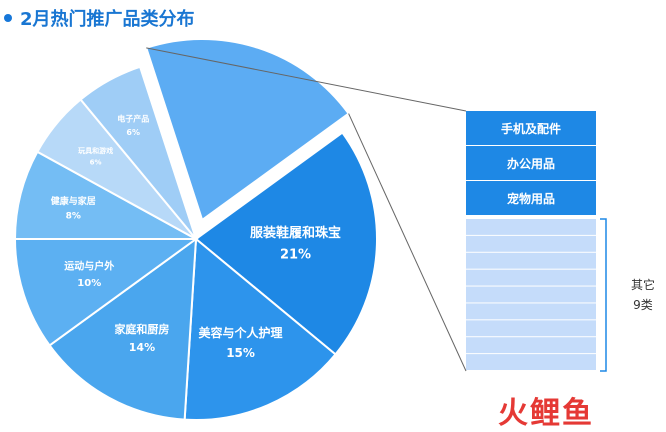  I want to click on breakdown-segment-label: 手机及配件, so click(531, 128).